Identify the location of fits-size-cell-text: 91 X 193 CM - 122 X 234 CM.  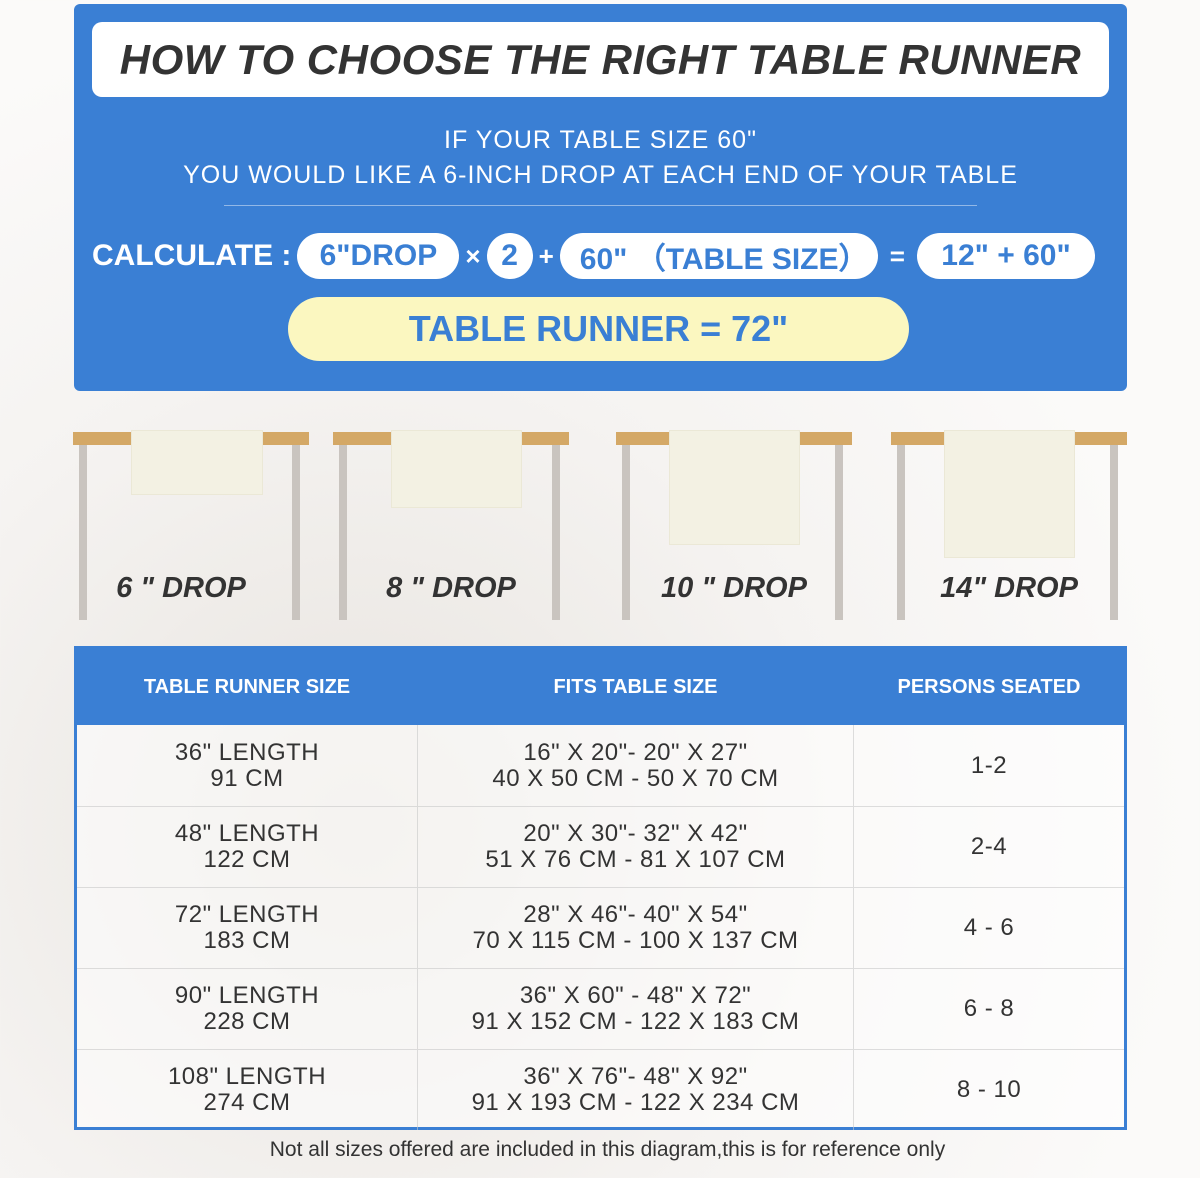
(635, 1102).